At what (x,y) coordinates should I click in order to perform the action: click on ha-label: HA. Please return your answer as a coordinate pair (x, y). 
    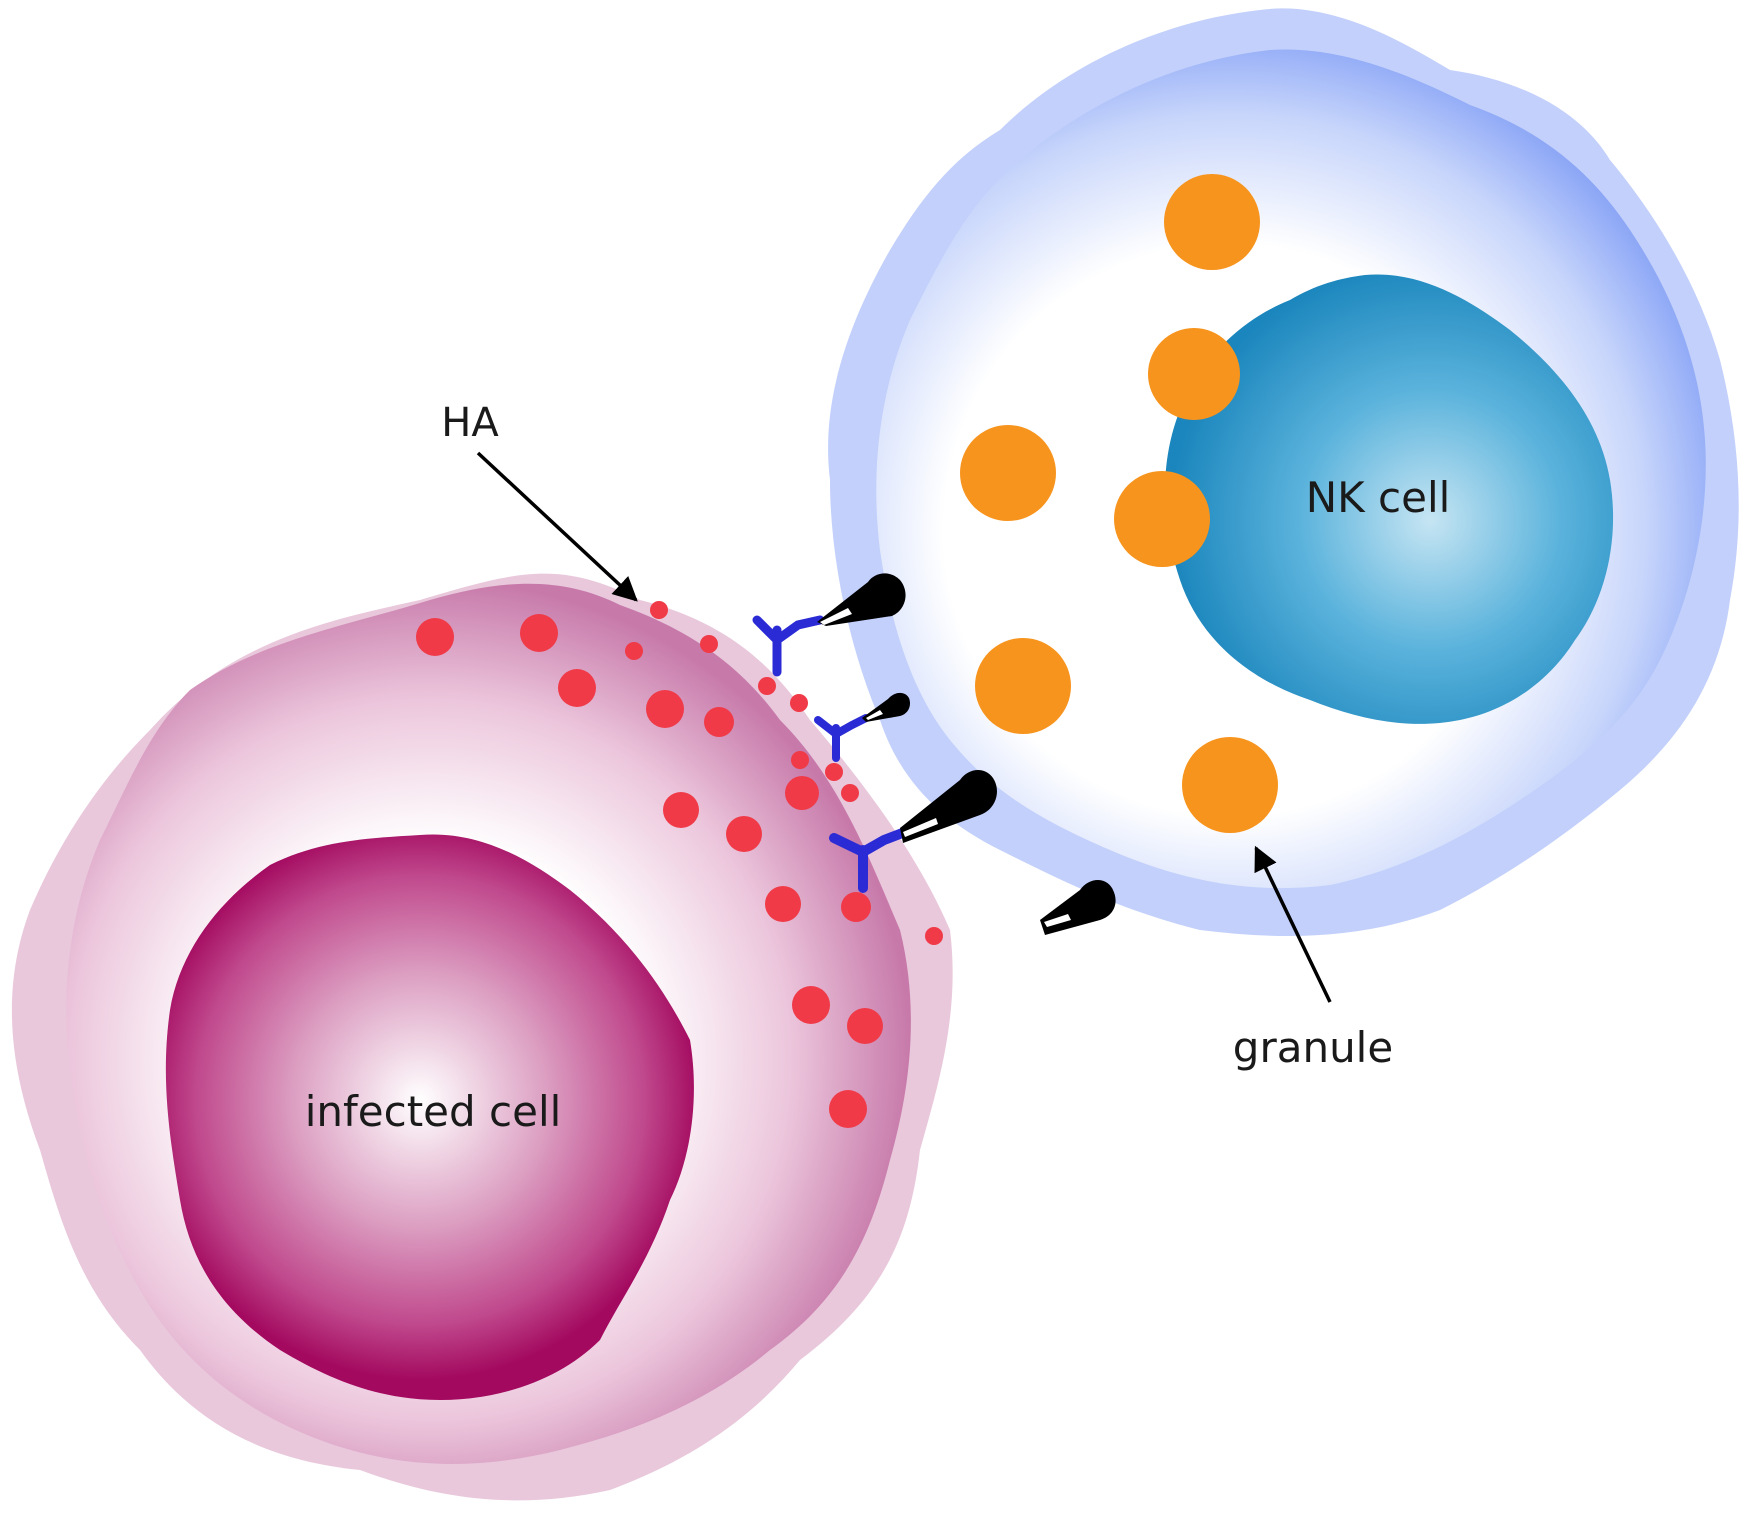
    Looking at the image, I should click on (470, 423).